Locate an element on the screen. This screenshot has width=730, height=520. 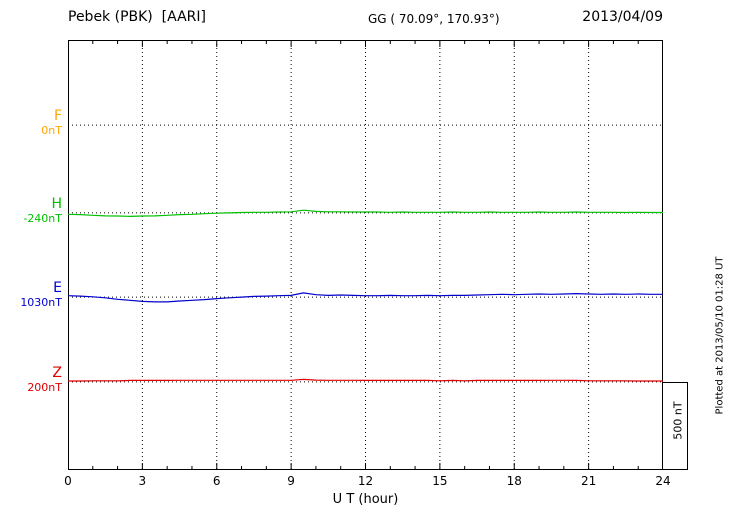
plot-date: 2013/04/09 is located at coordinates (622, 17).